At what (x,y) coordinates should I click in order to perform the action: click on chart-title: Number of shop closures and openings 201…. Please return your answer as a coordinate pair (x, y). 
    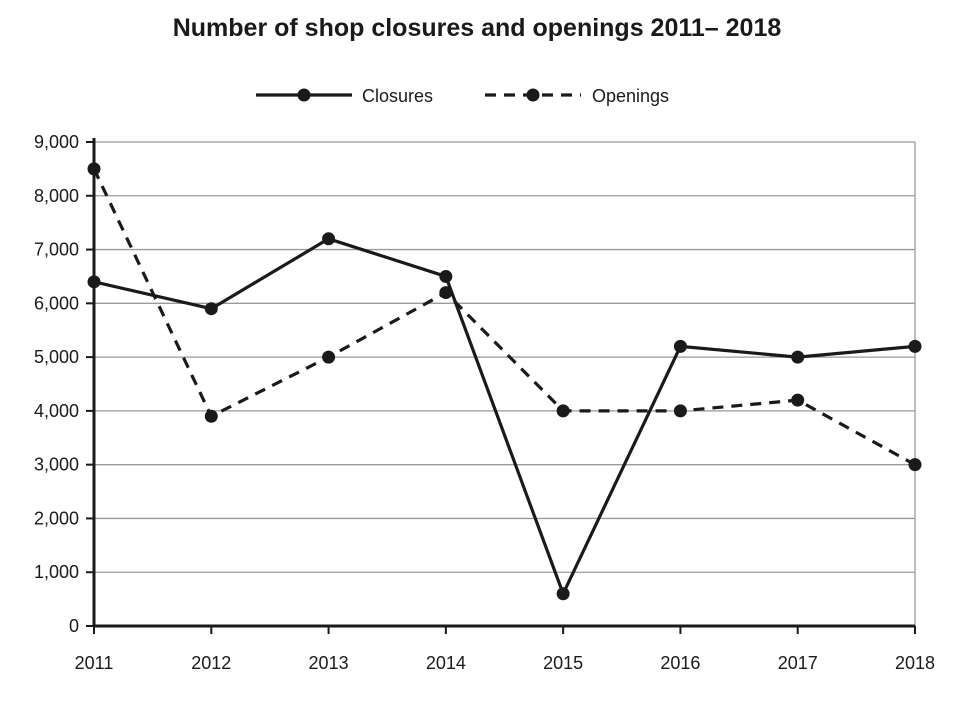
    Looking at the image, I should click on (477, 28).